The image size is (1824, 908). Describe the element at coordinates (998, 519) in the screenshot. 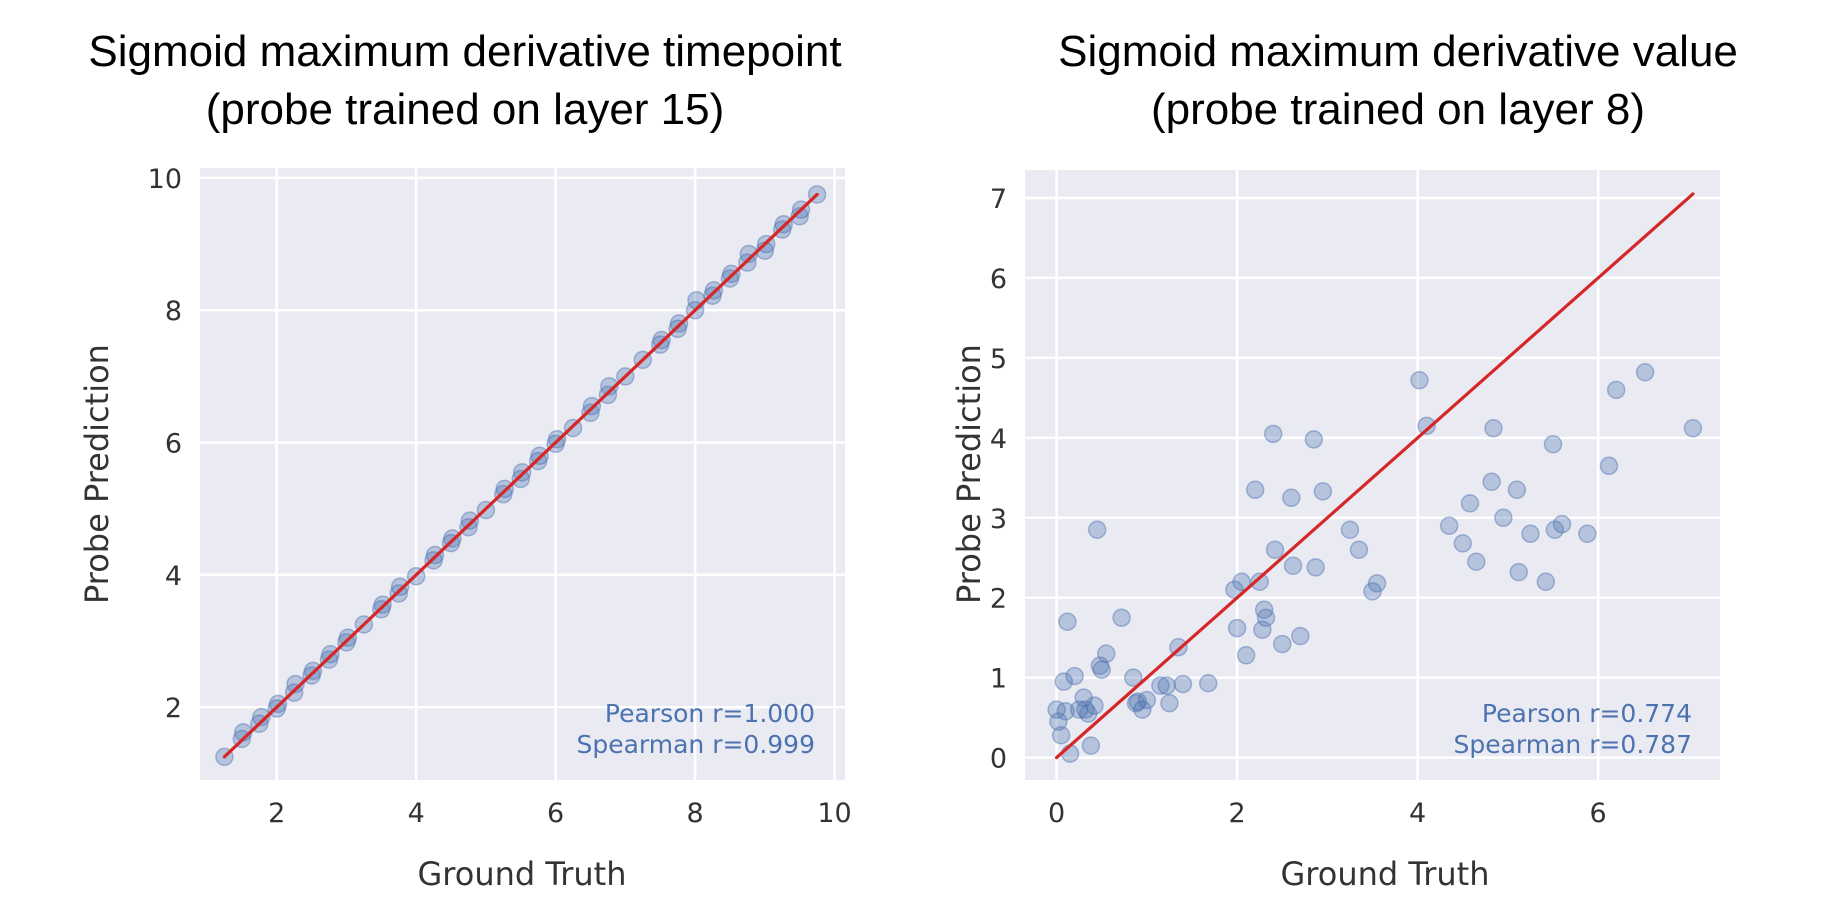

I see `right-y-tick-label: 3` at that location.